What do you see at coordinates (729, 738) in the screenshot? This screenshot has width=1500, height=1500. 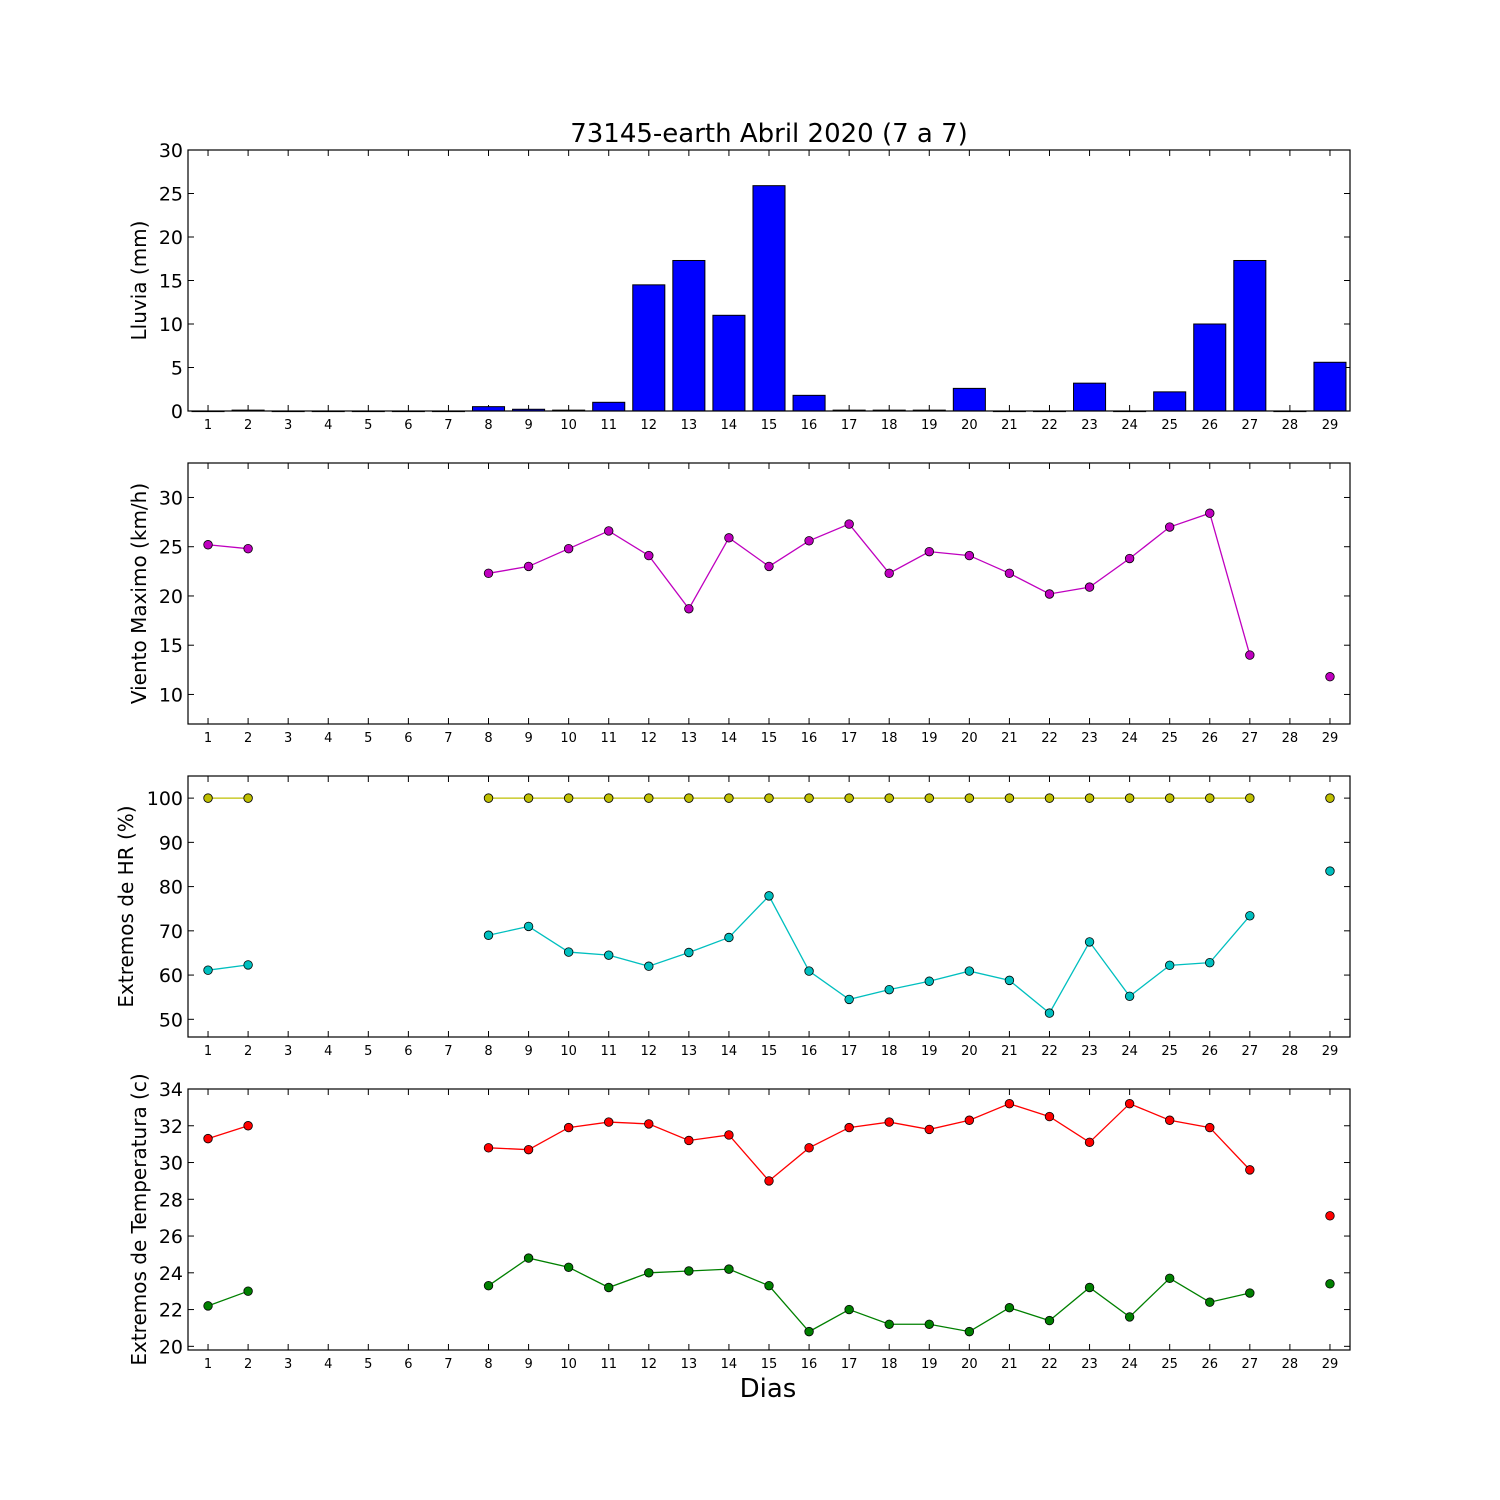 I see `wind-xtick-label: 14` at bounding box center [729, 738].